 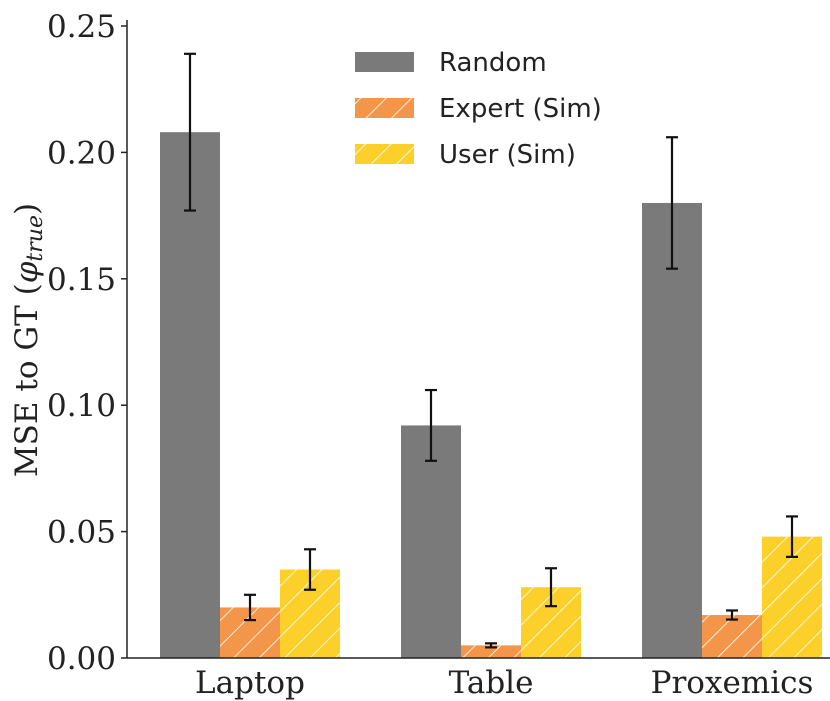 What do you see at coordinates (551, 587) in the screenshot?
I see `error-bar-table-user-sim` at bounding box center [551, 587].